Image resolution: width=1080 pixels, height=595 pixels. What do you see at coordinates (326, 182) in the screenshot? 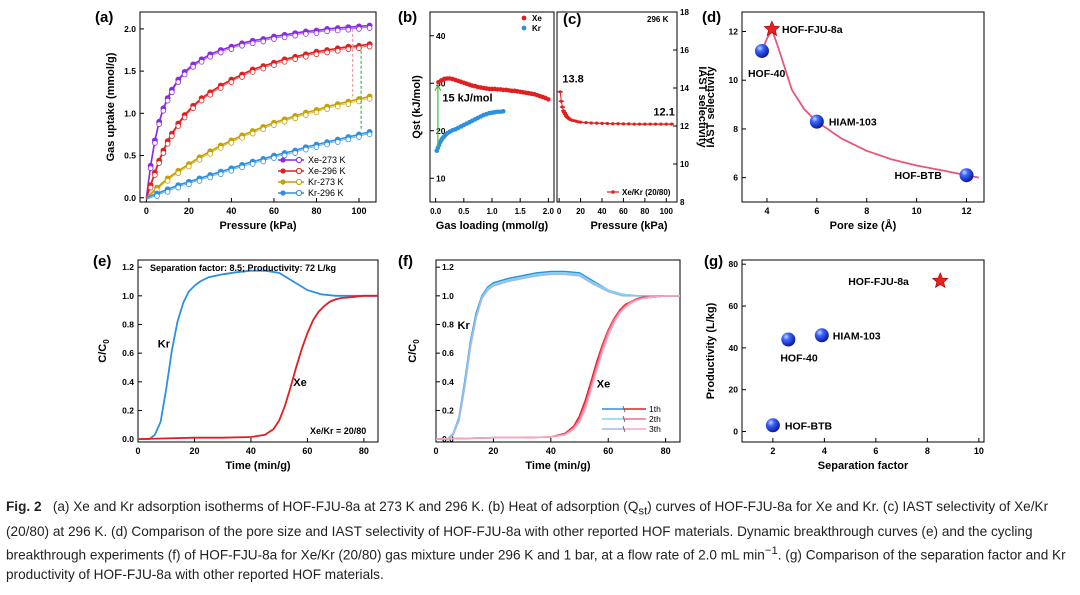
I see `legend-label: Kr-273 K` at bounding box center [326, 182].